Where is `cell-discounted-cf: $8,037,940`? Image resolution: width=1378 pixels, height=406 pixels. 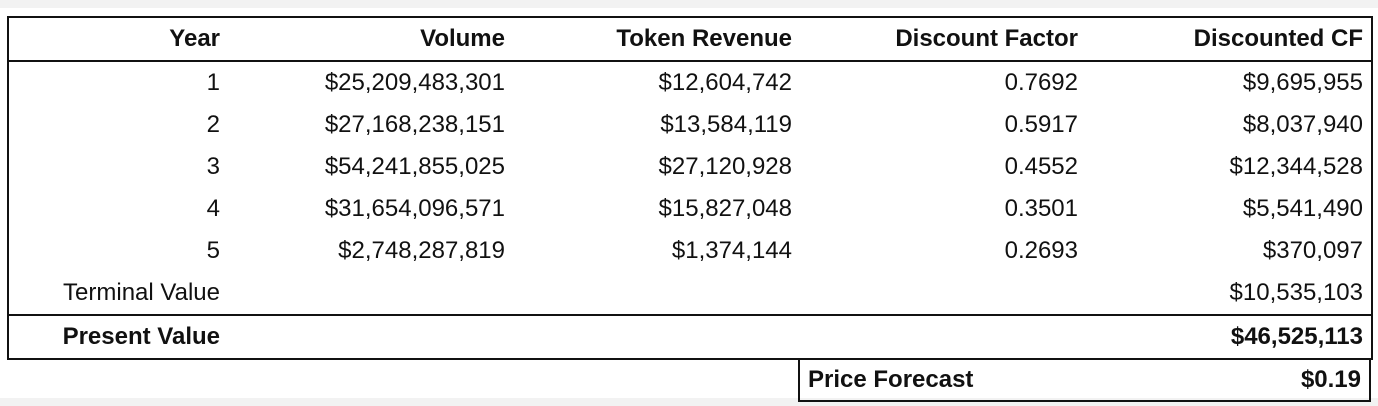 cell-discounted-cf: $8,037,940 is located at coordinates (1229, 125).